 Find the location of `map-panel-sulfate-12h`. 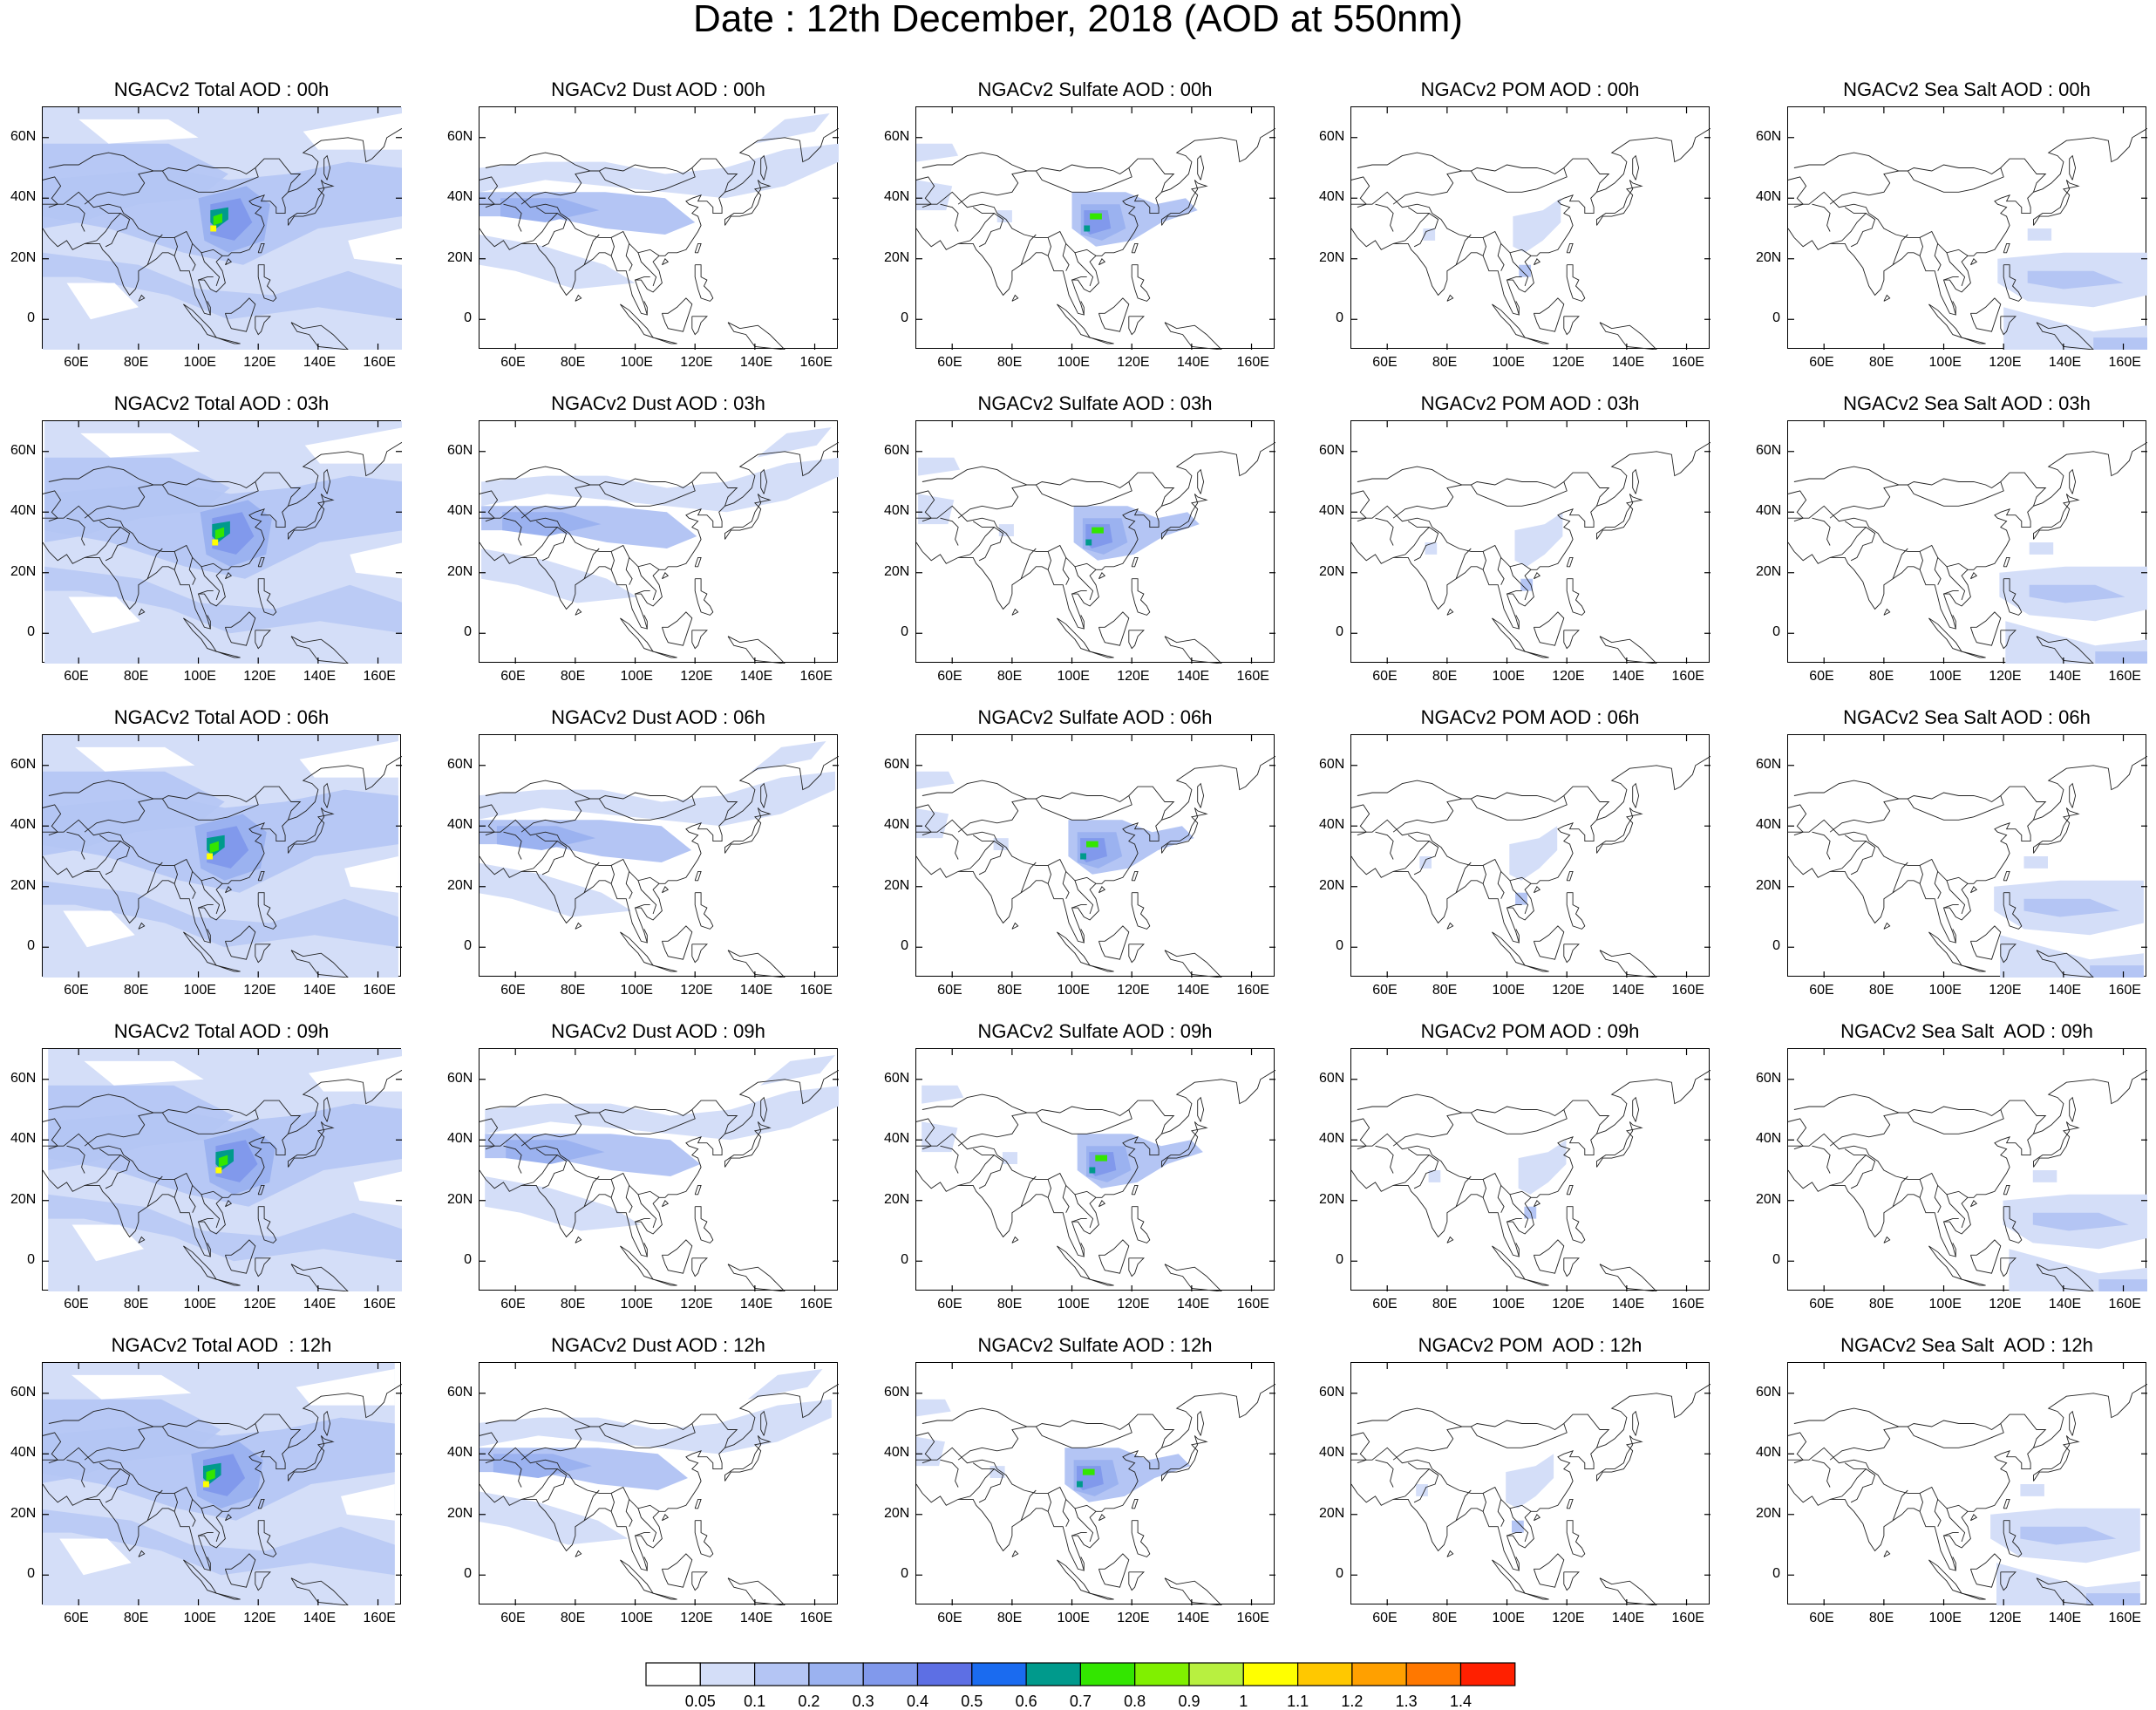

map-panel-sulfate-12h is located at coordinates (1095, 1484).